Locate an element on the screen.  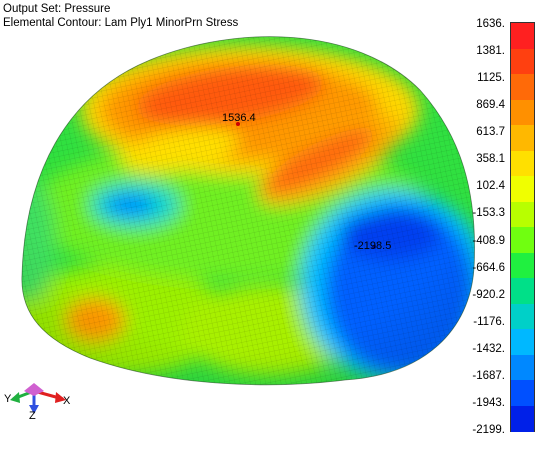
legend-value-label: -1943. is located at coordinates (488, 402).